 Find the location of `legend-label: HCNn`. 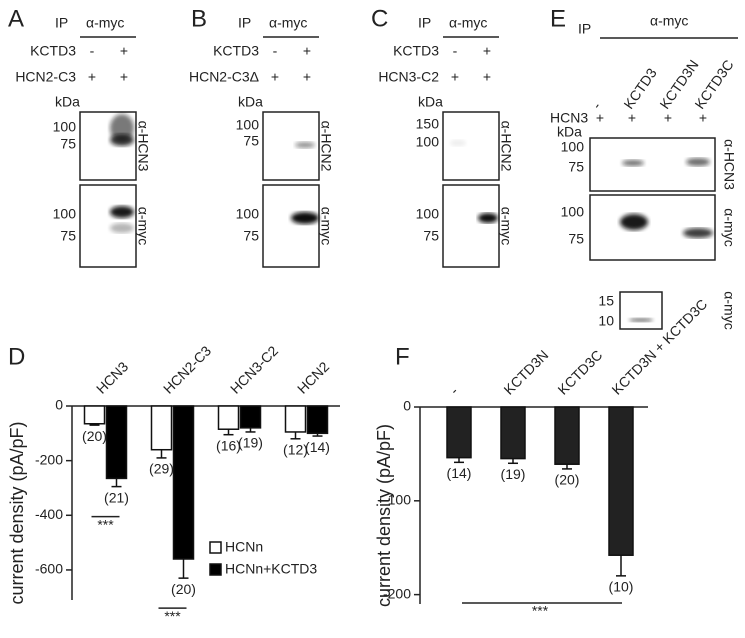

legend-label: HCNn is located at coordinates (244, 547).